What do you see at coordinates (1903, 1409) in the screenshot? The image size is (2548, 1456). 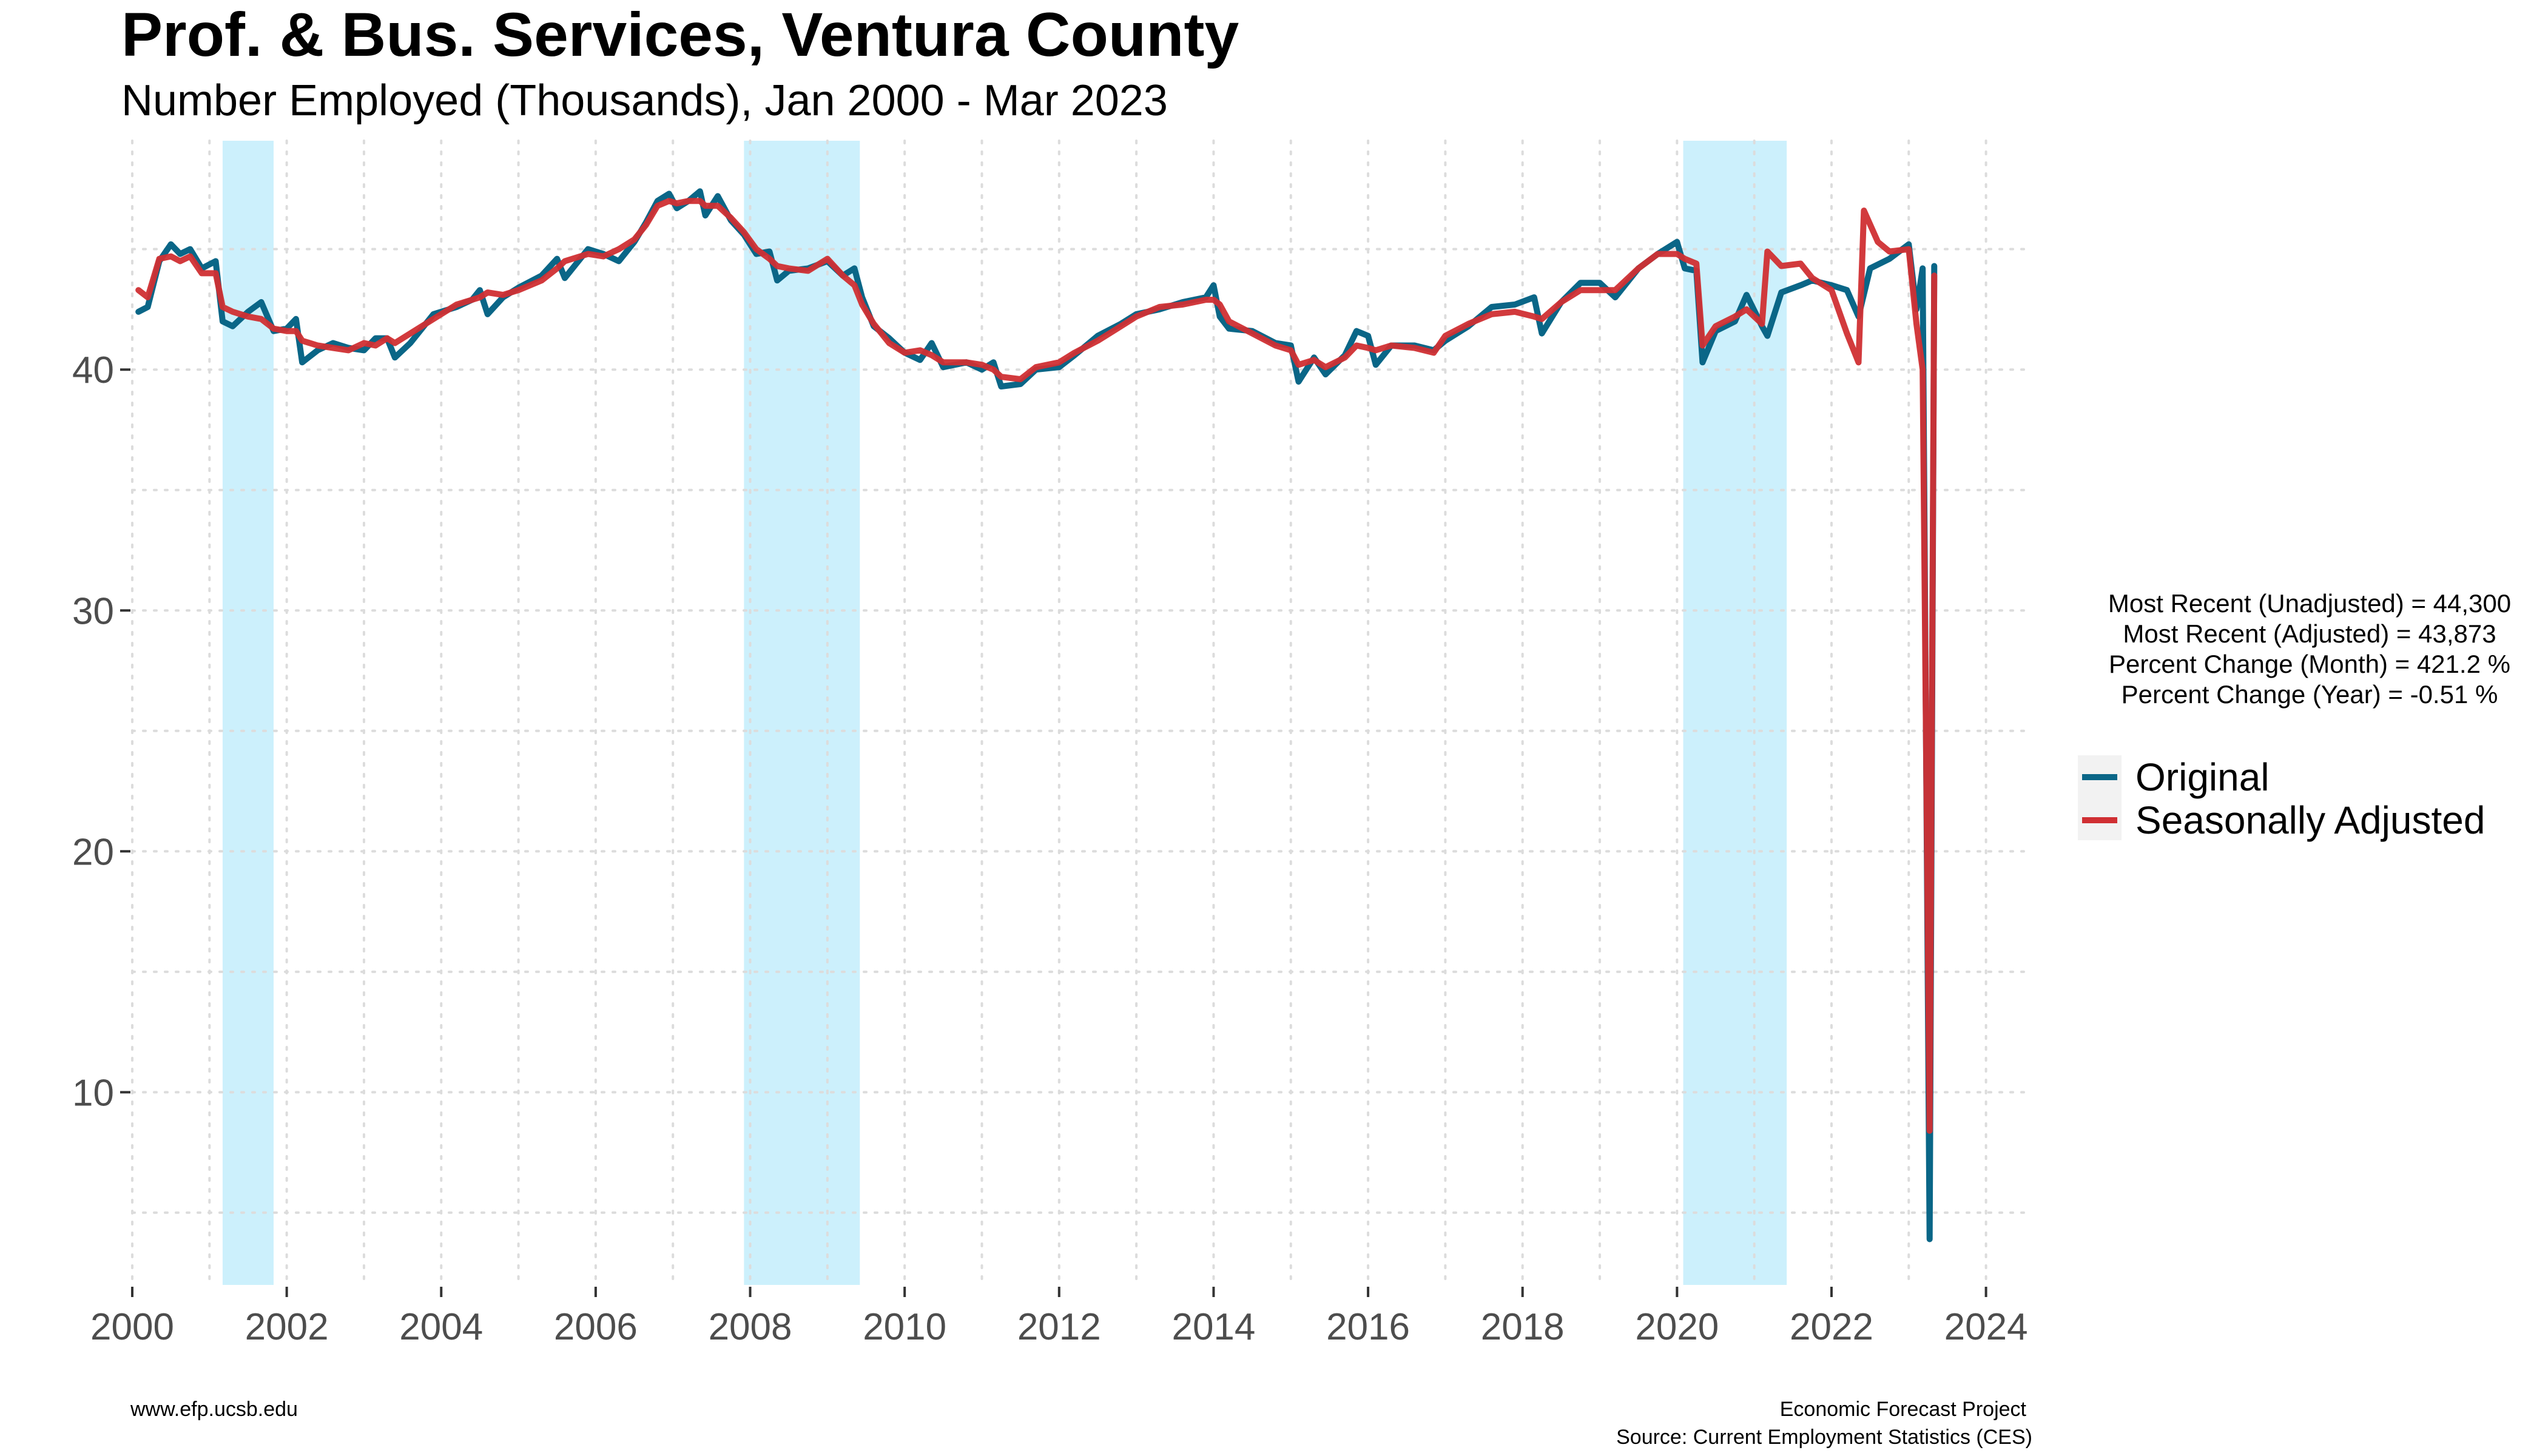 I see `footer-credit: Economic Forecast Project` at bounding box center [1903, 1409].